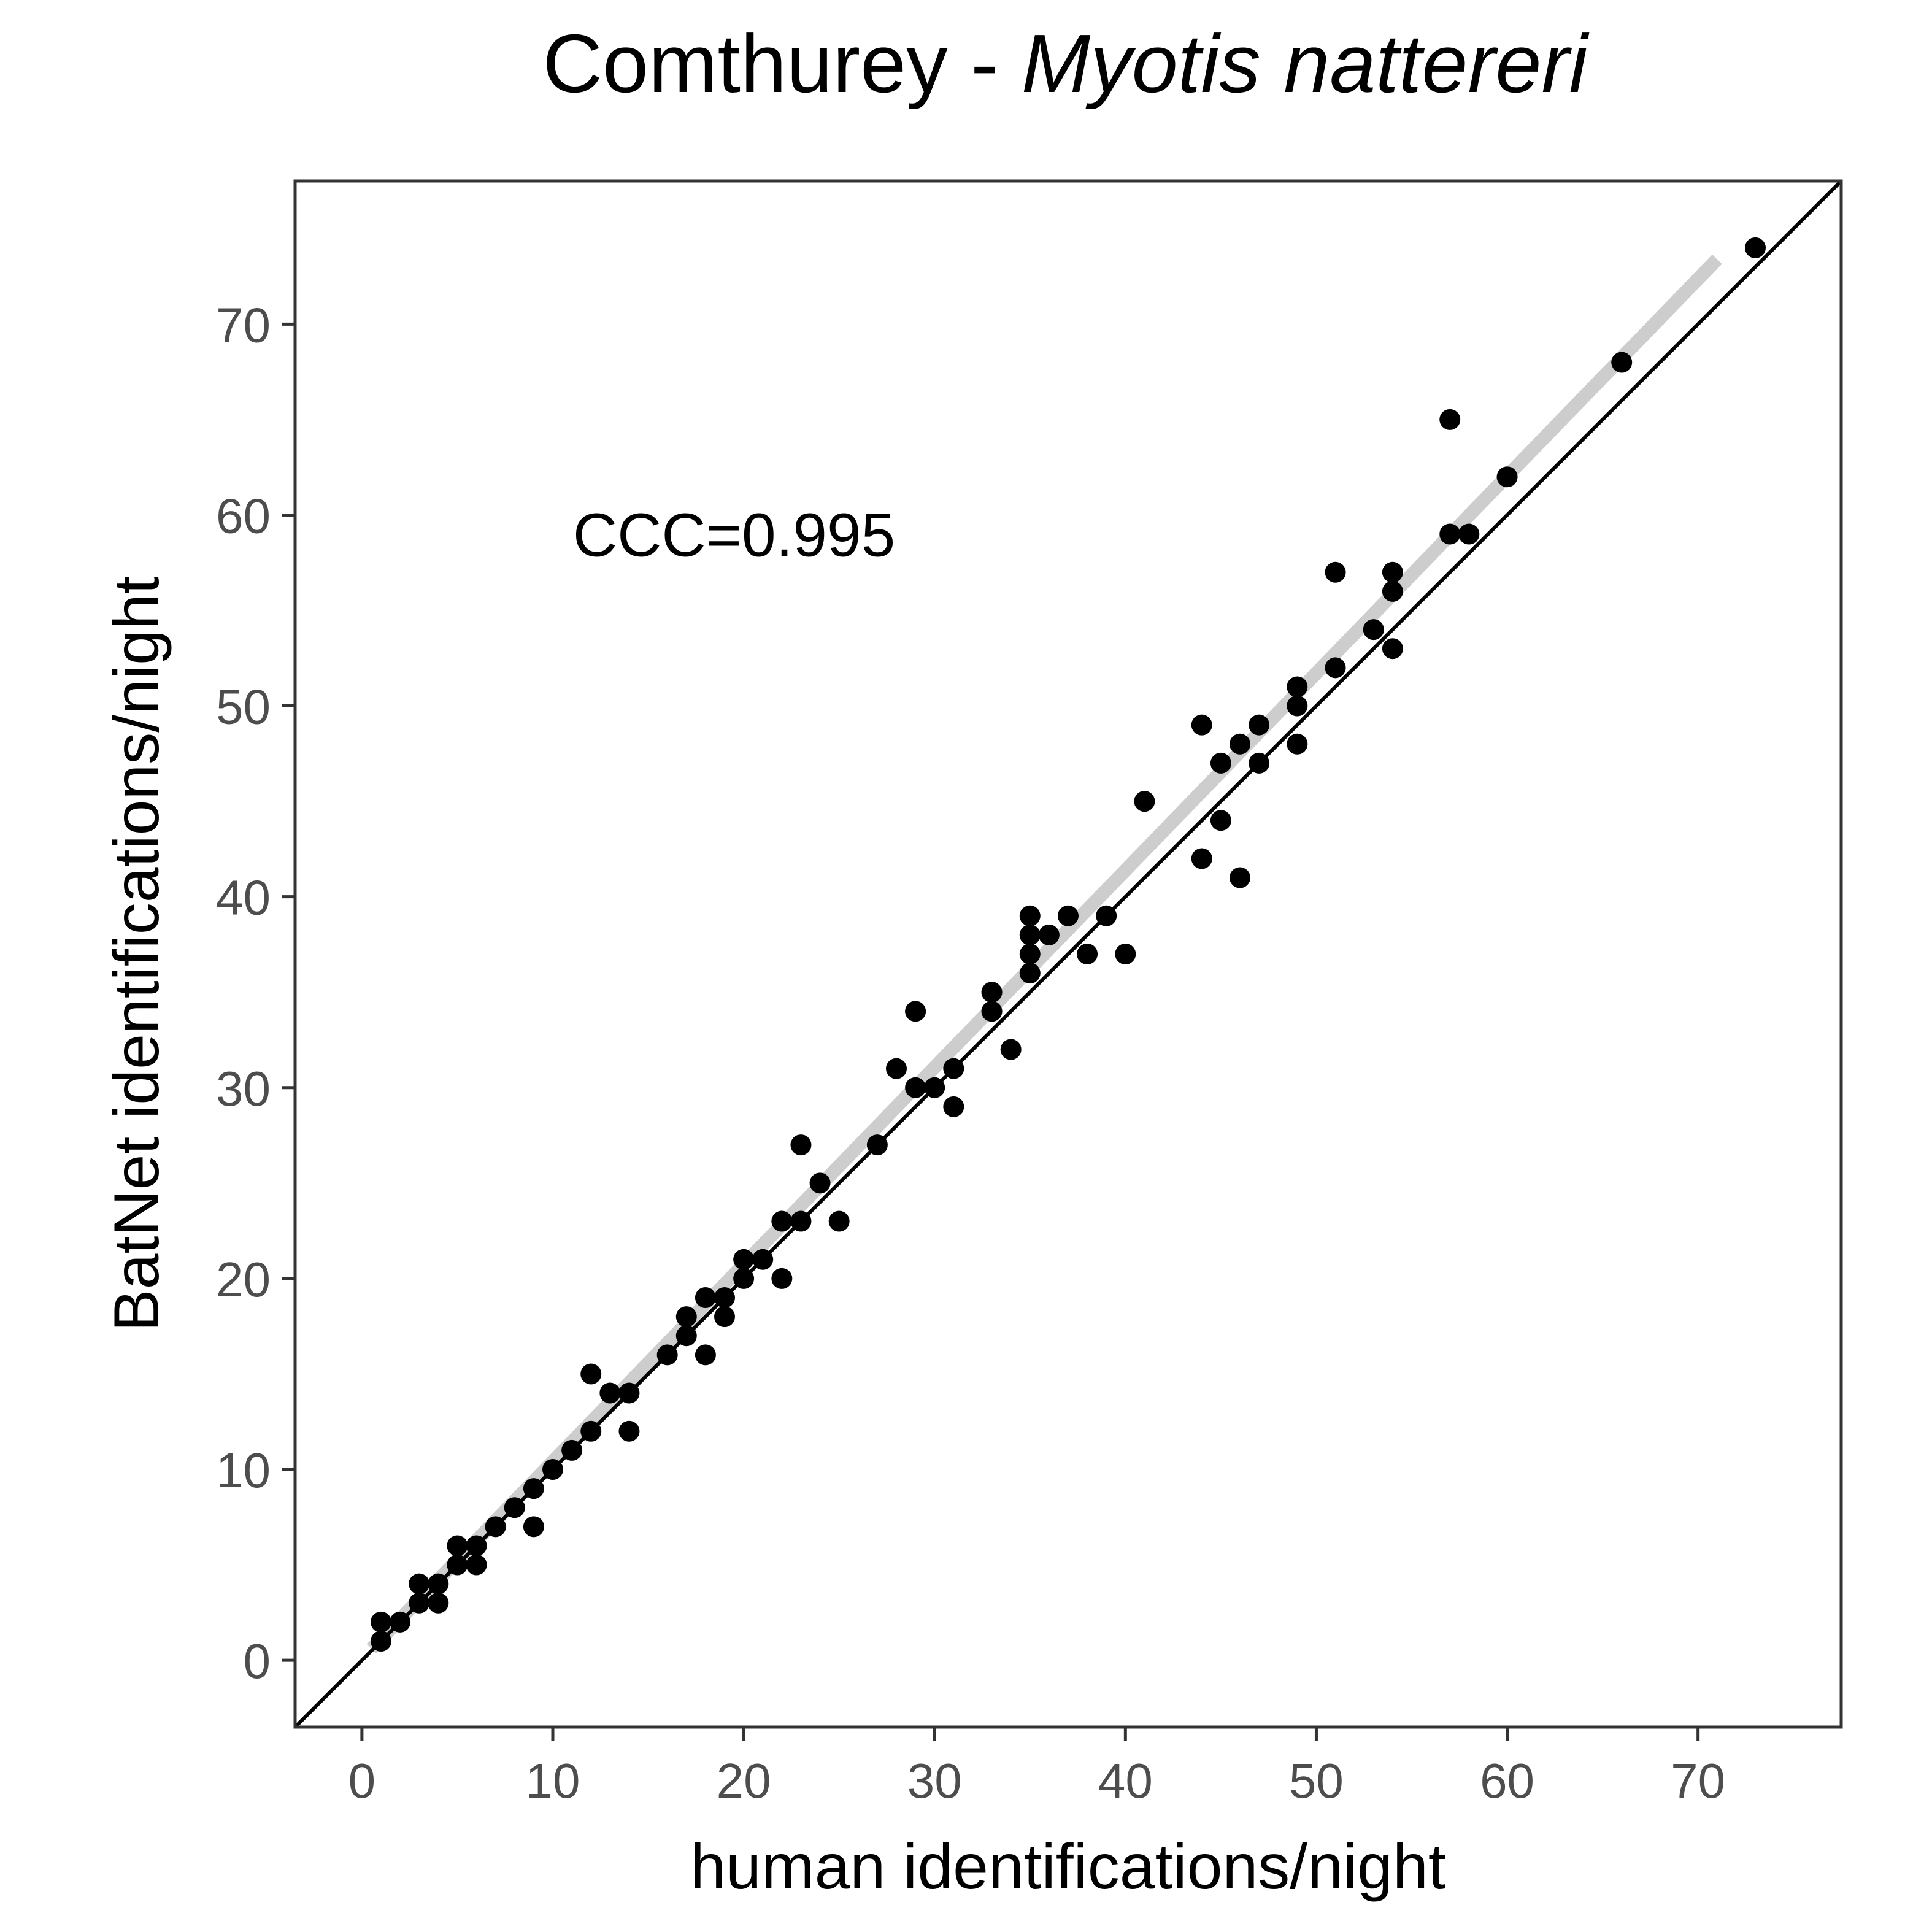  Describe the element at coordinates (734, 535) in the screenshot. I see `ccc-annotation: CCC=0.995` at that location.